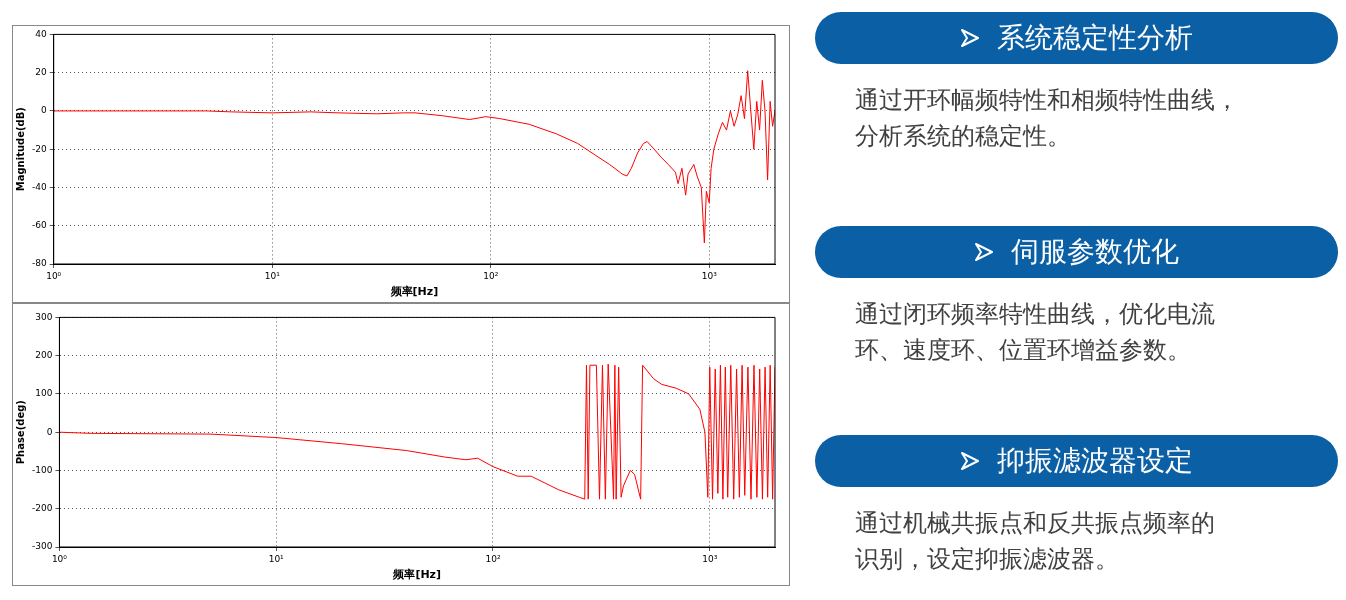 The image size is (1346, 600). I want to click on y-tick-label: -100, so click(42, 469).